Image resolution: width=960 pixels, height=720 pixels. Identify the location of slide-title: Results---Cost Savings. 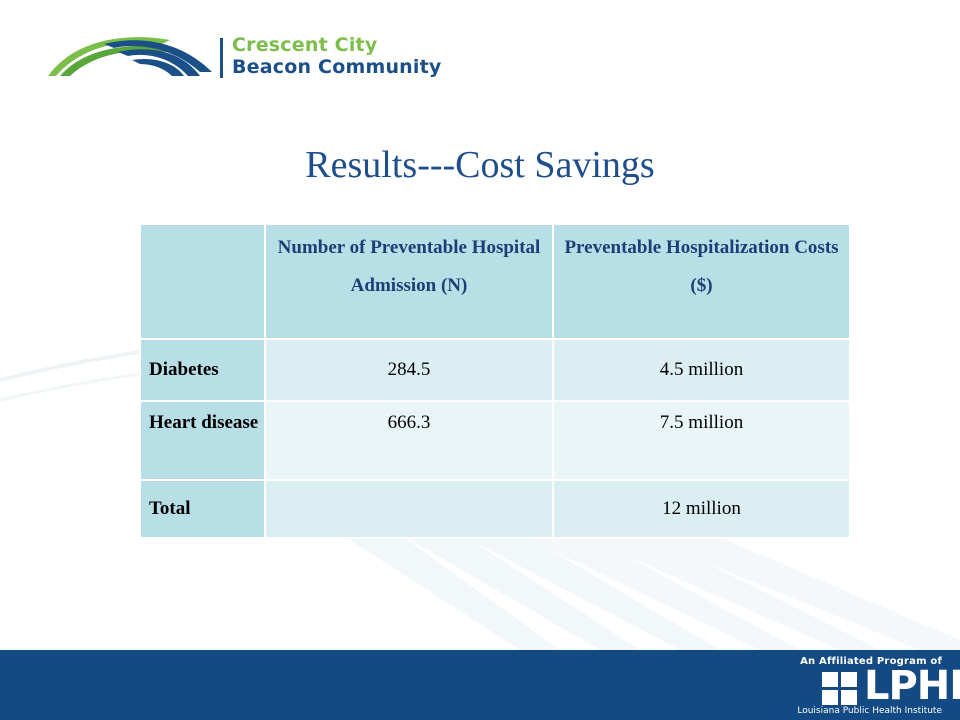
(480, 165).